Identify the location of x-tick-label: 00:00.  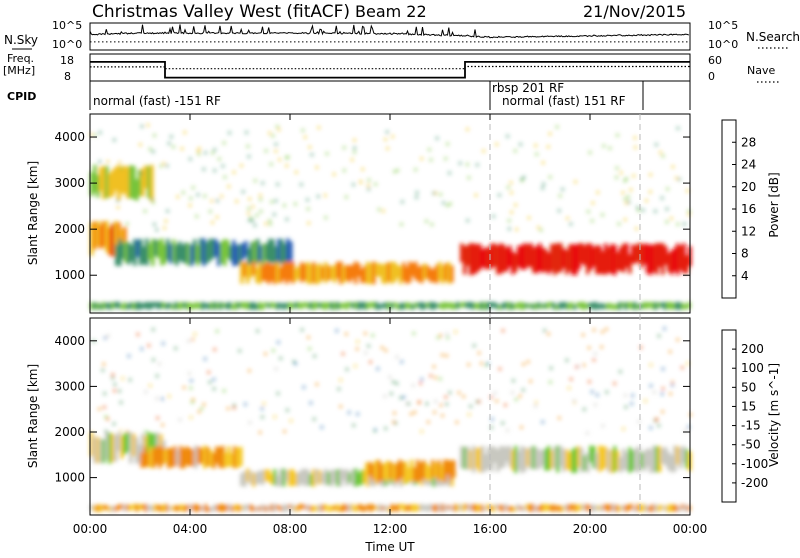
(90, 529).